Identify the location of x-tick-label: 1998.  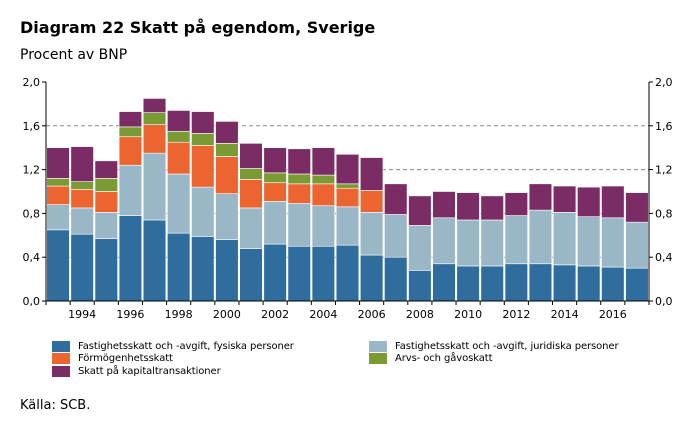
(179, 314).